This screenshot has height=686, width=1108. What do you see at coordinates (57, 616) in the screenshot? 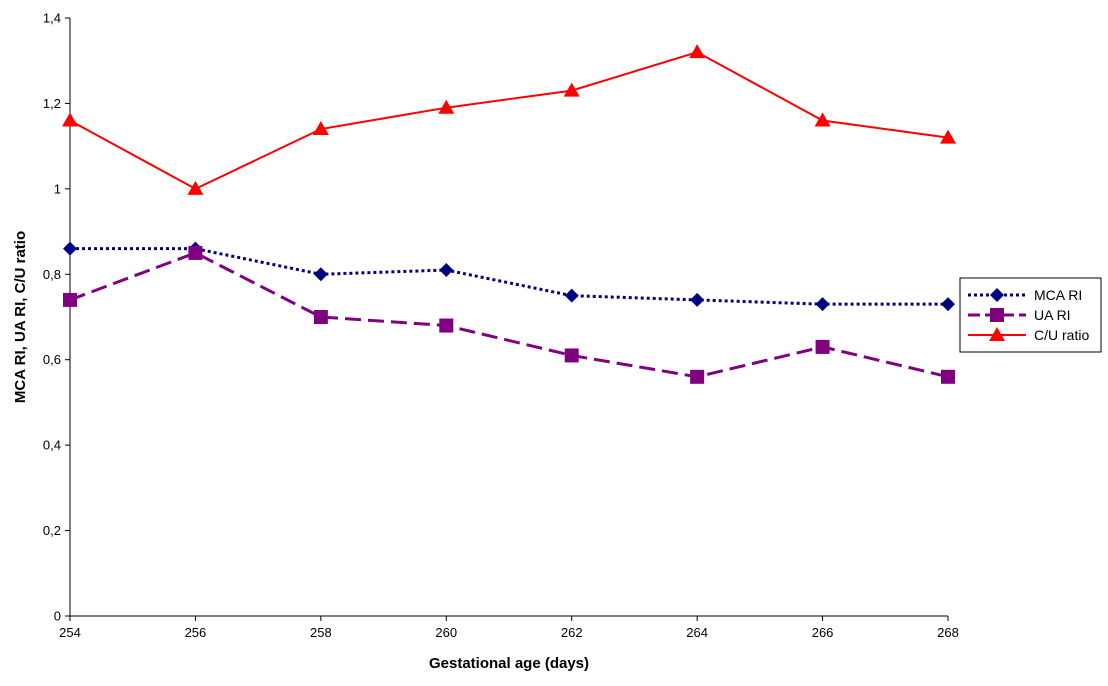
I see `y-tick-label: 0` at bounding box center [57, 616].